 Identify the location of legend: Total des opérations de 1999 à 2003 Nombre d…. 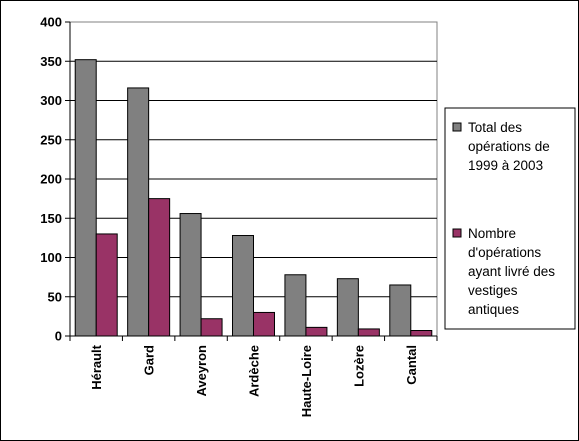
(510, 218).